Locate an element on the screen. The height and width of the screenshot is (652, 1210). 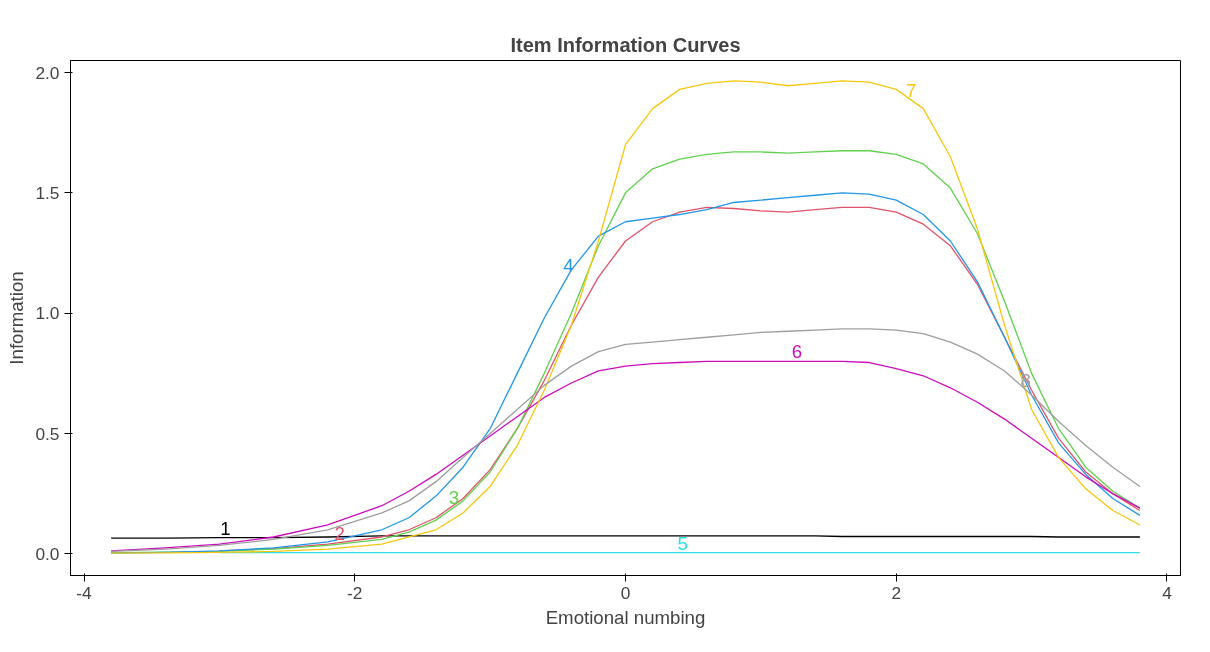
chart-title: Item Information Curves is located at coordinates (625, 44).